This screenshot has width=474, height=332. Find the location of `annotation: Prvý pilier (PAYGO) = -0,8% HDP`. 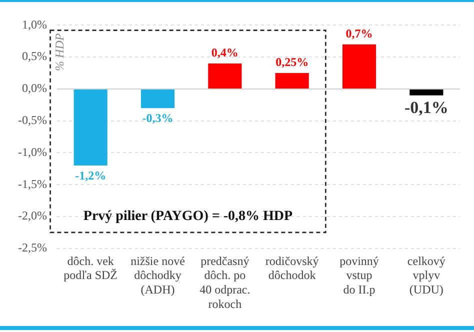

annotation: Prvý pilier (PAYGO) = -0,8% HDP is located at coordinates (188, 216).